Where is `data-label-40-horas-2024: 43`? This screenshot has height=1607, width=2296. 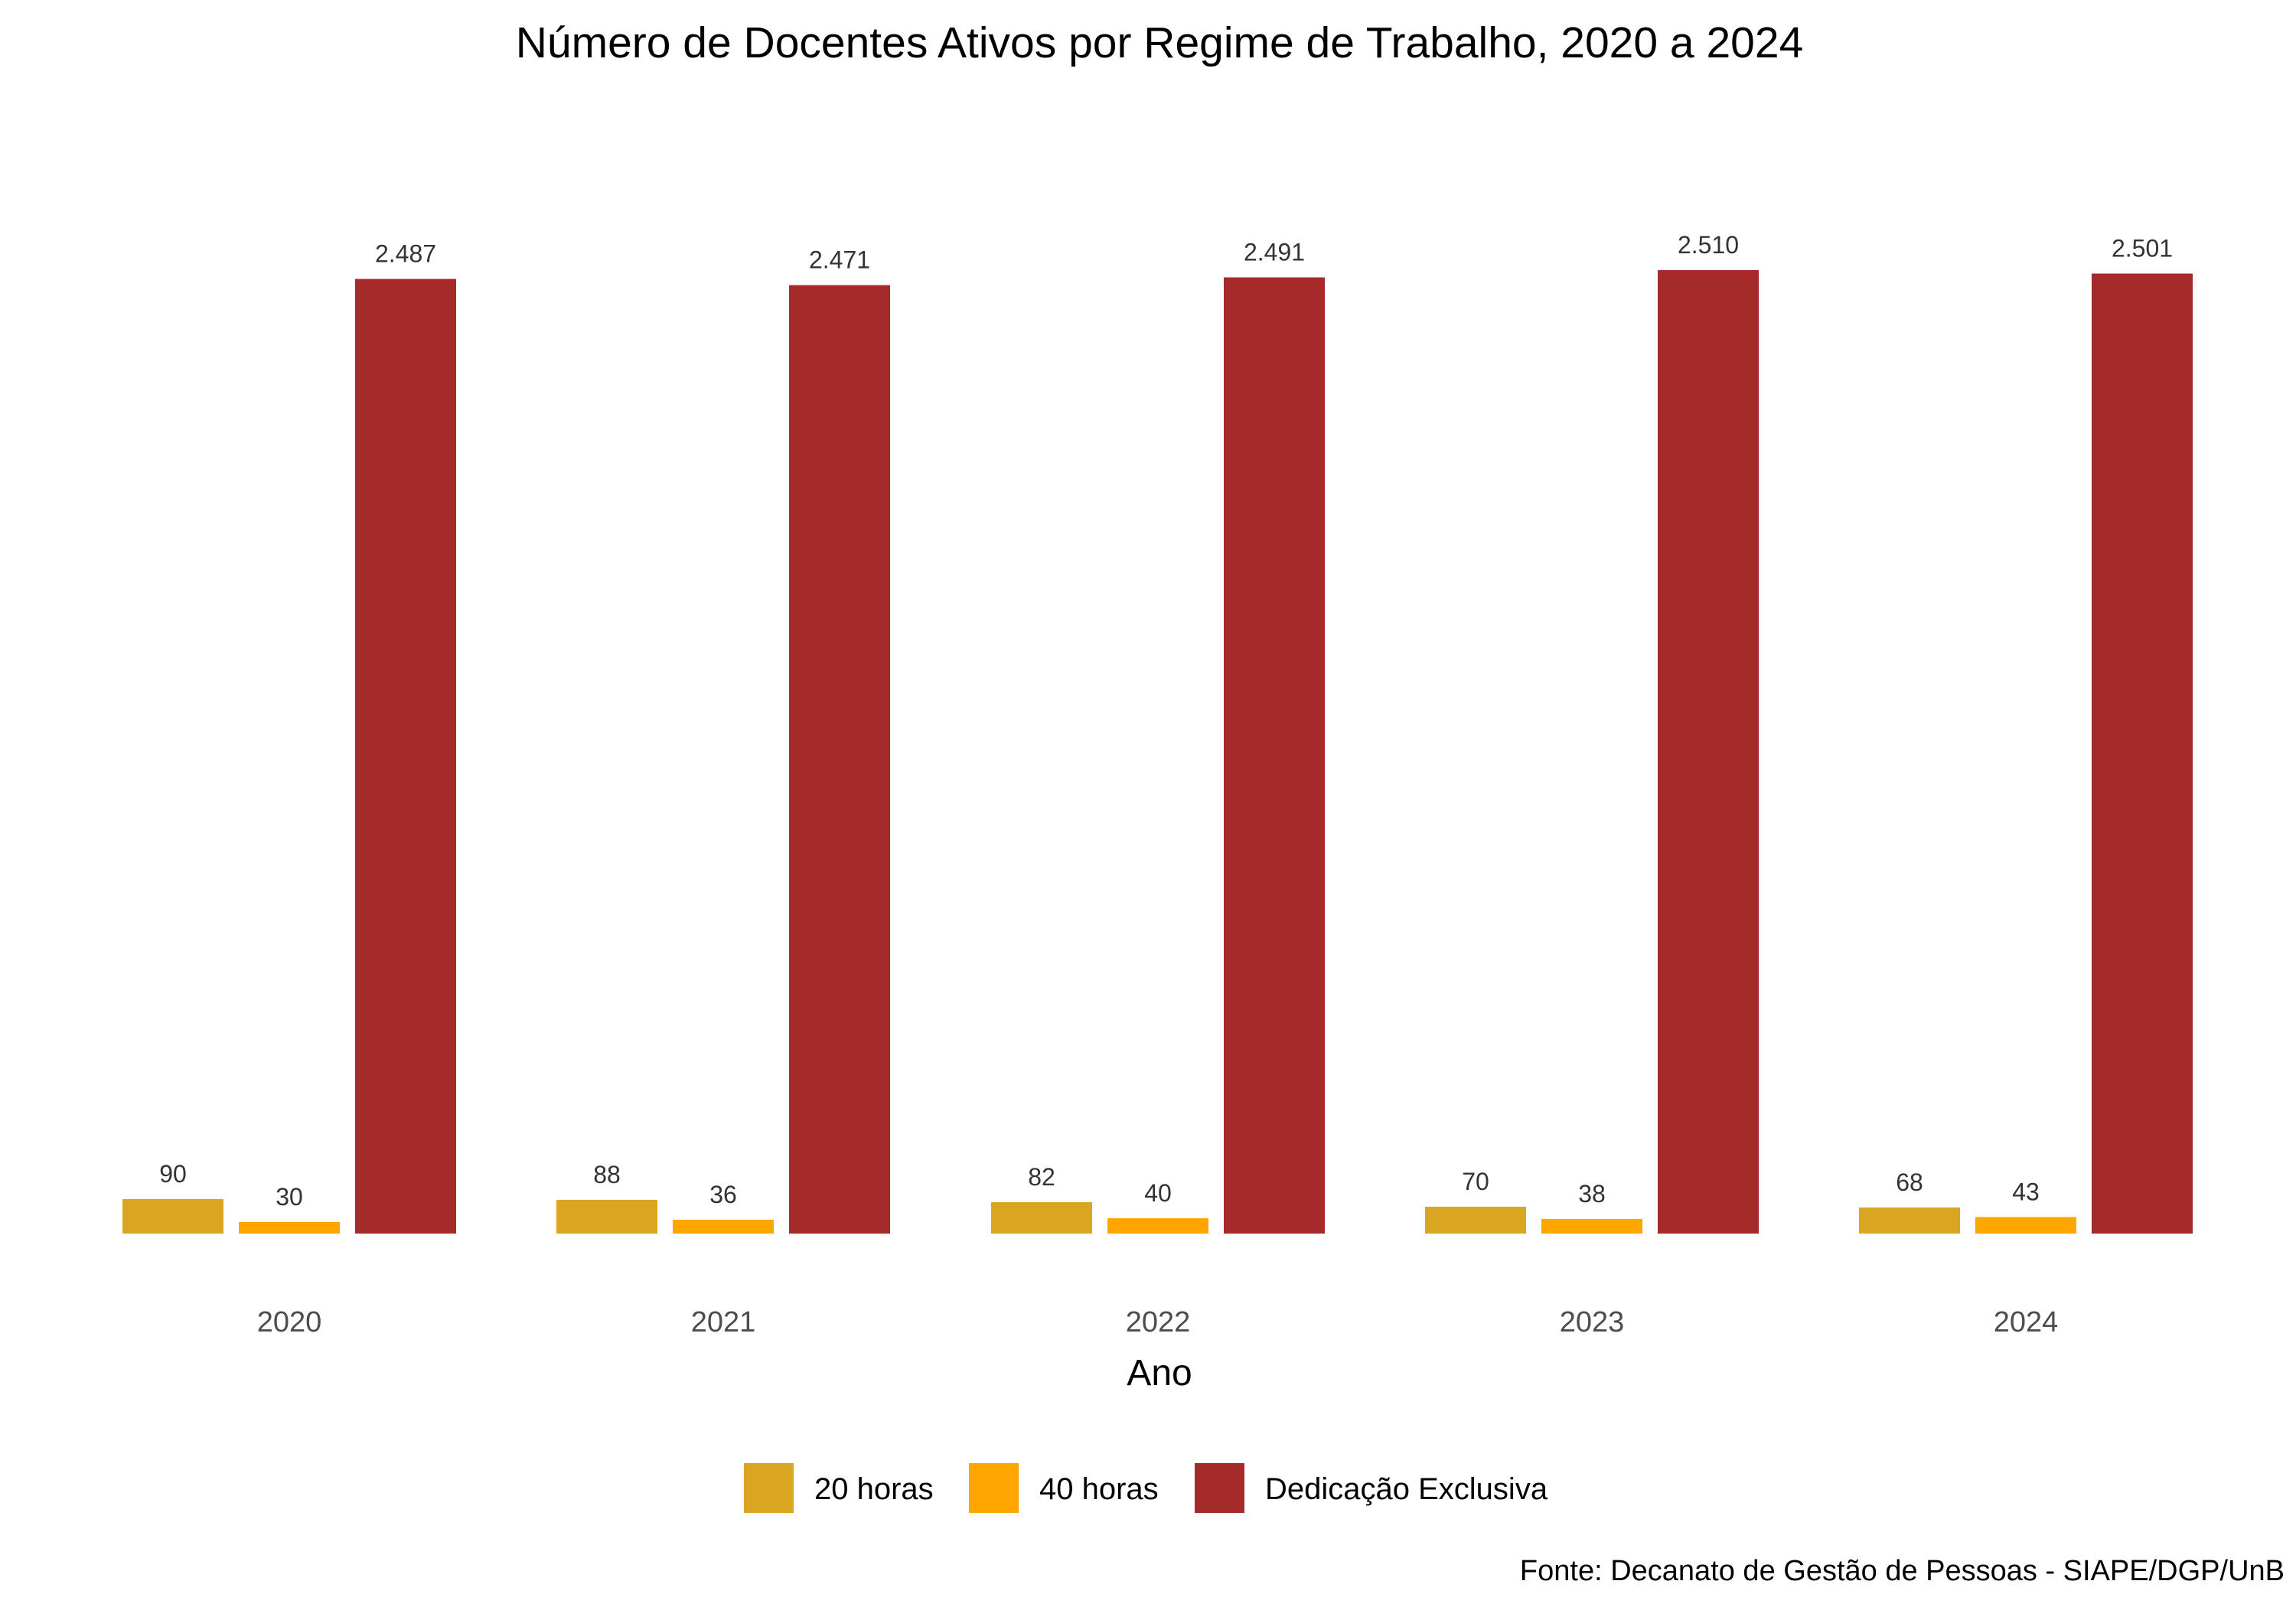 data-label-40-horas-2024: 43 is located at coordinates (2026, 1191).